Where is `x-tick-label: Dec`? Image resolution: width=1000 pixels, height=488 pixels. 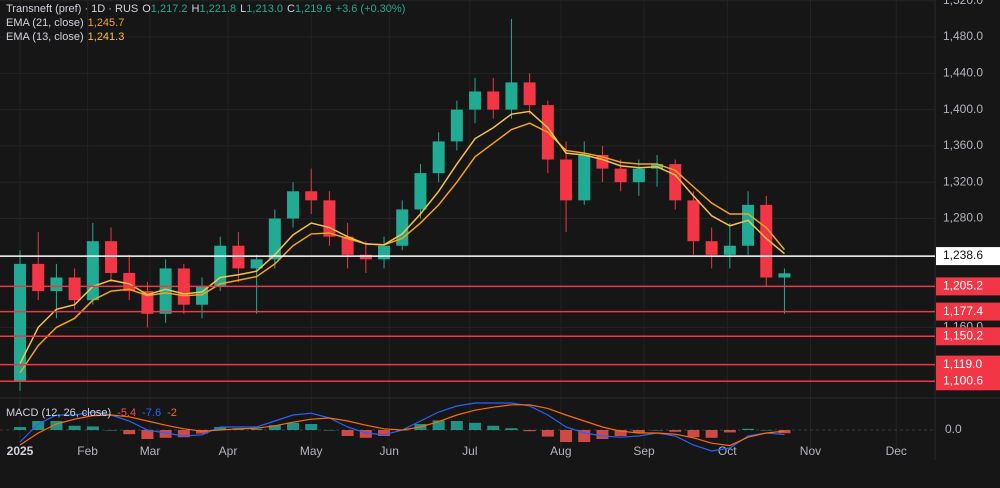
x-tick-label: Dec is located at coordinates (896, 451).